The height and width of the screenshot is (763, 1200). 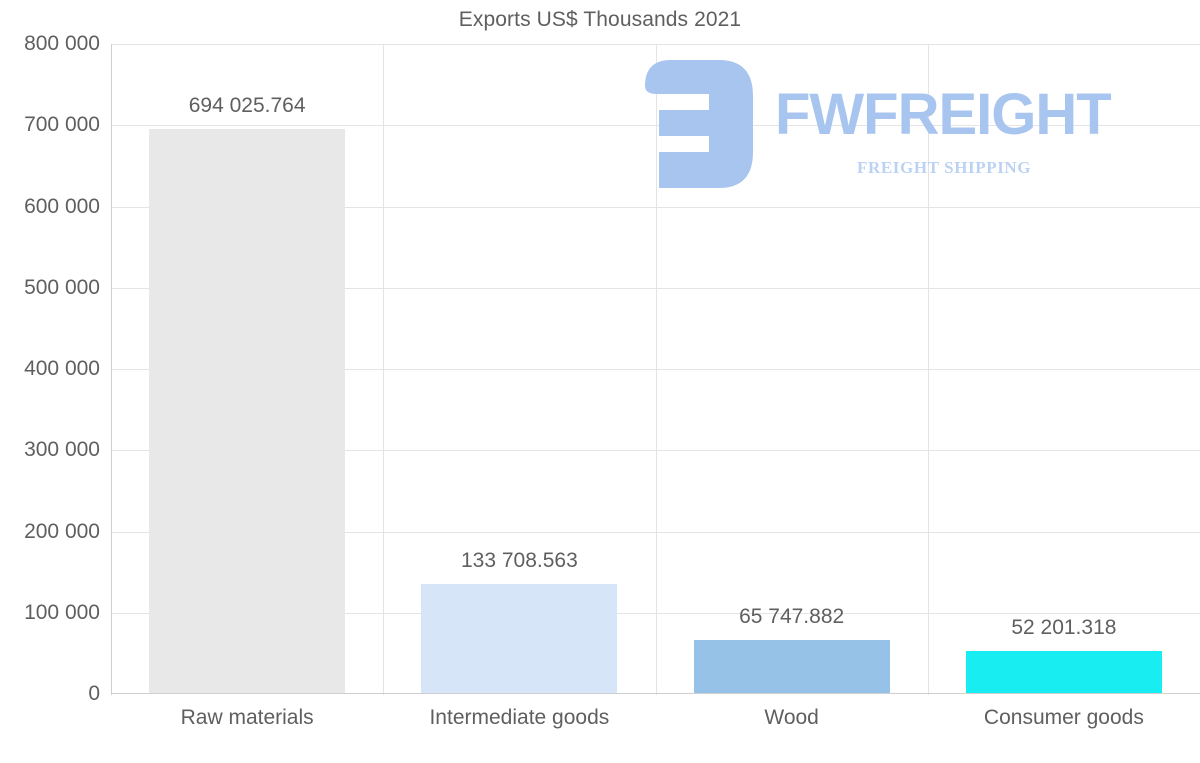 What do you see at coordinates (62, 368) in the screenshot?
I see `y-axis-tick-label: 400 000` at bounding box center [62, 368].